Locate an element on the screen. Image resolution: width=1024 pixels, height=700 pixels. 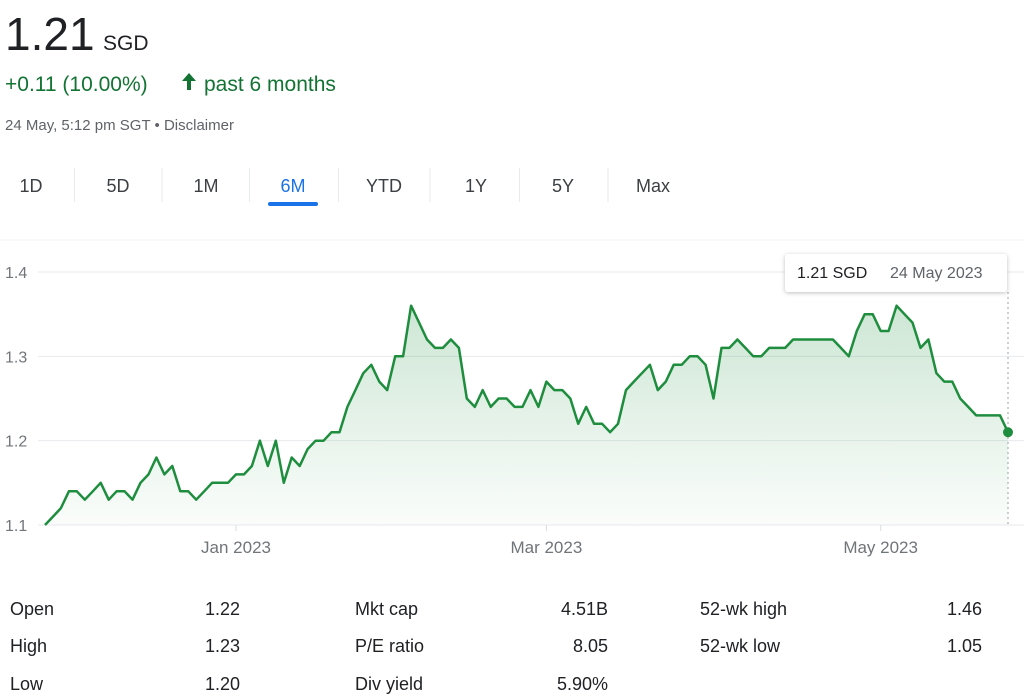
y-tick-label: 1.2 is located at coordinates (16, 442).